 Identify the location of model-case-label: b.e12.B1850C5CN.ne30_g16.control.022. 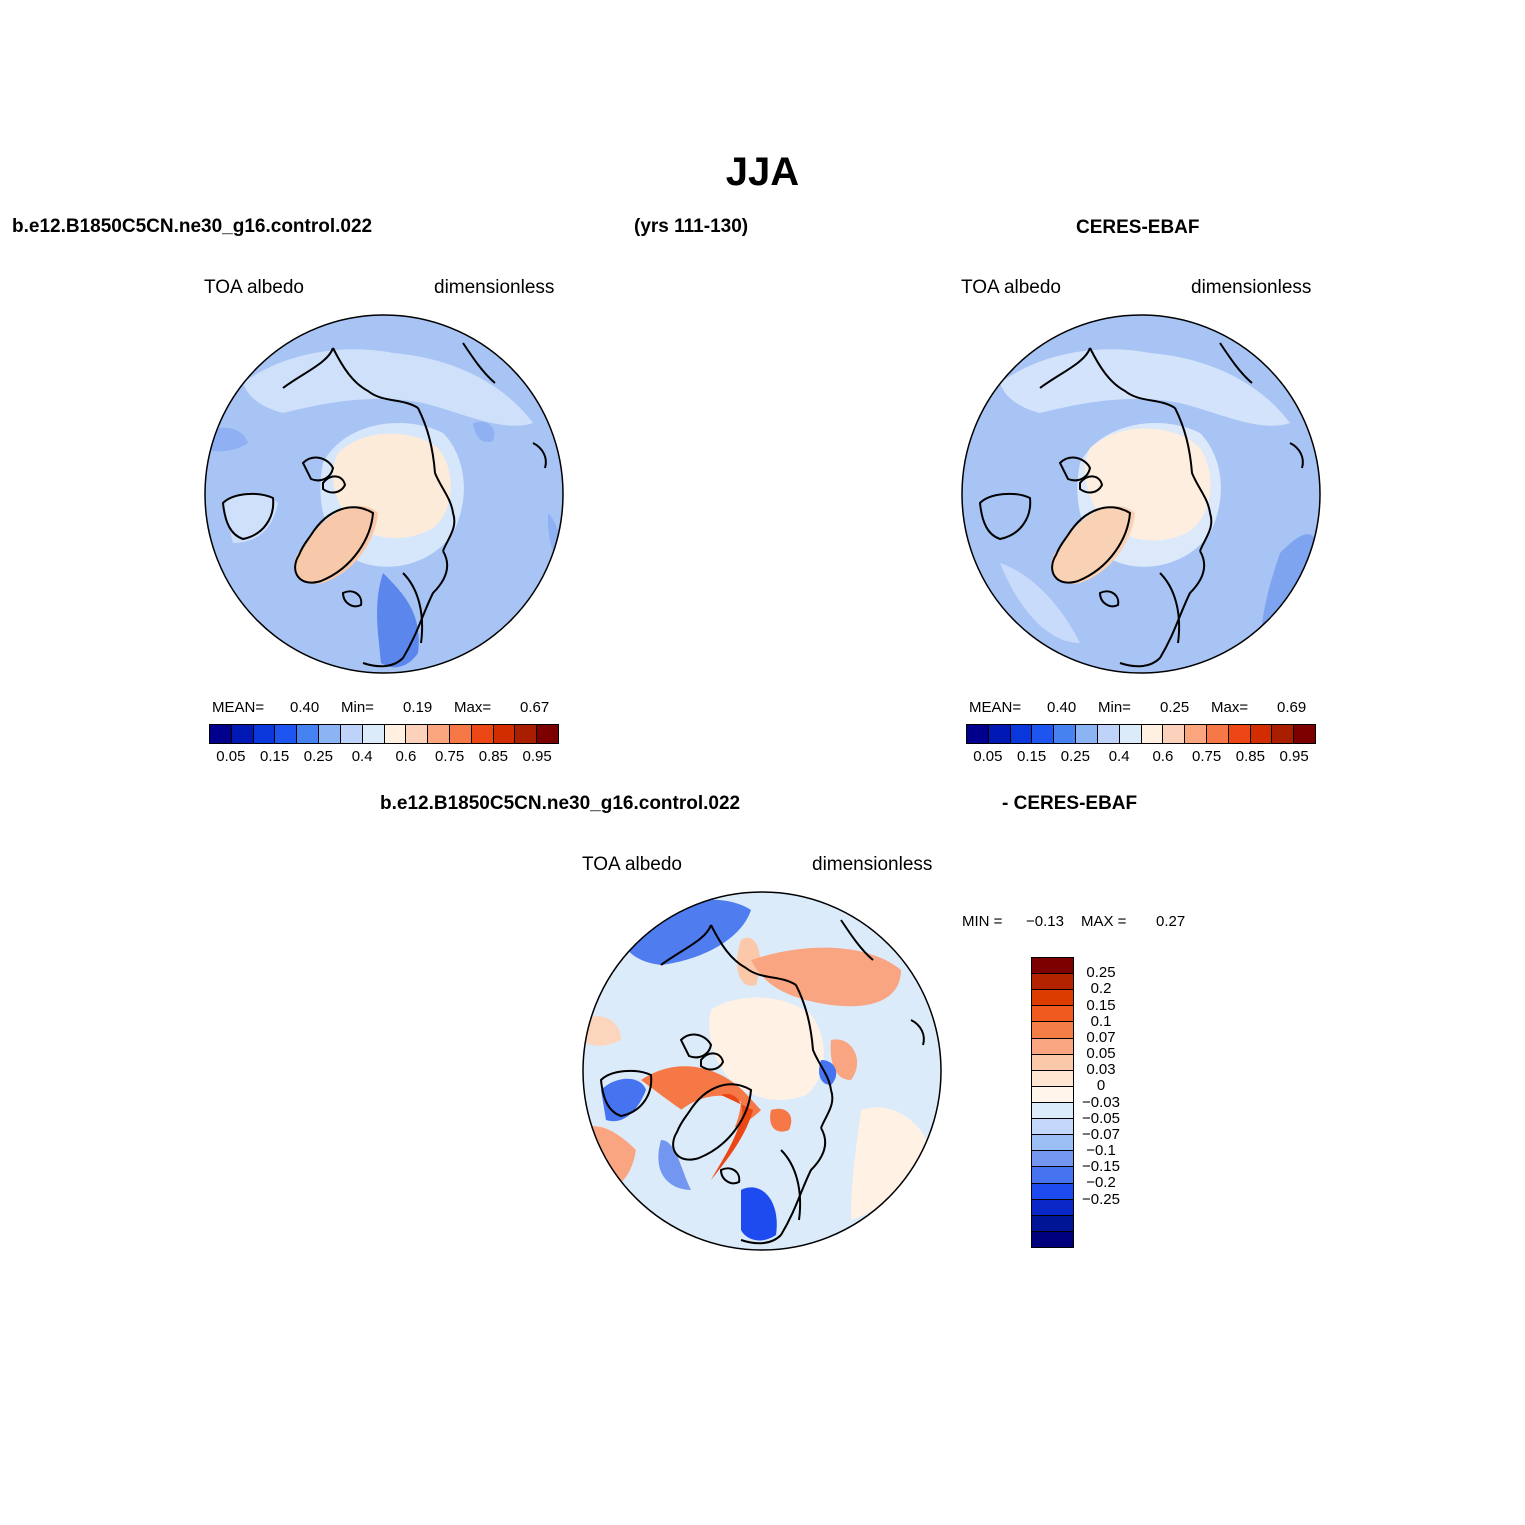
(192, 226).